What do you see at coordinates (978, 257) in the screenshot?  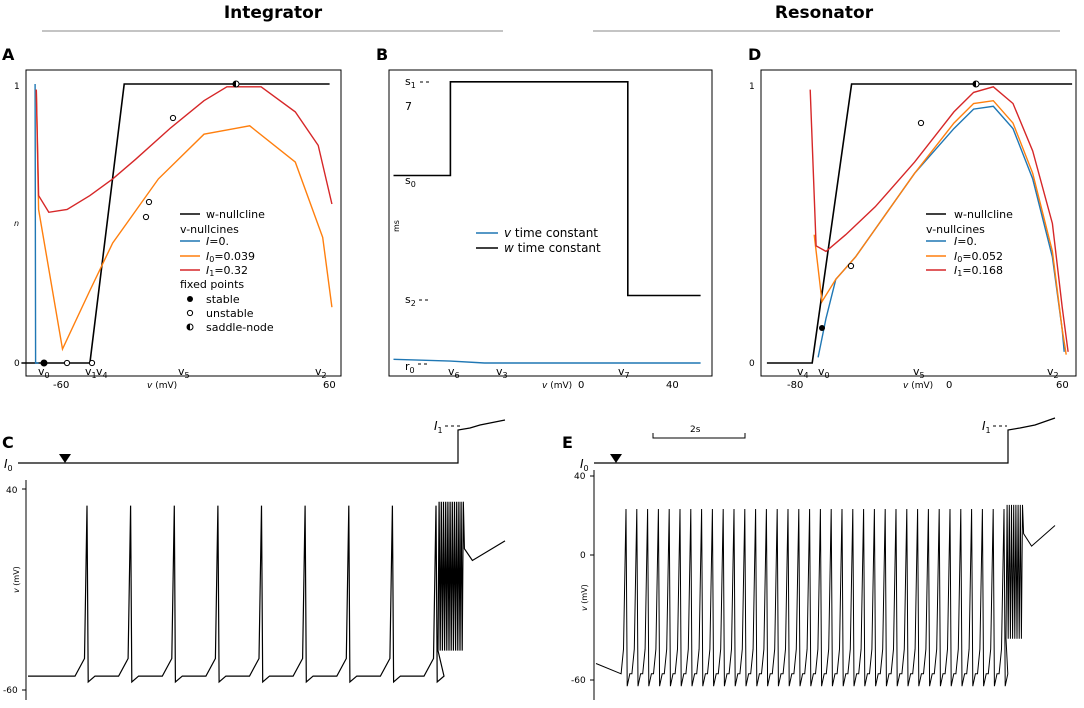 I see `legend-i0: I0=0.052` at bounding box center [978, 257].